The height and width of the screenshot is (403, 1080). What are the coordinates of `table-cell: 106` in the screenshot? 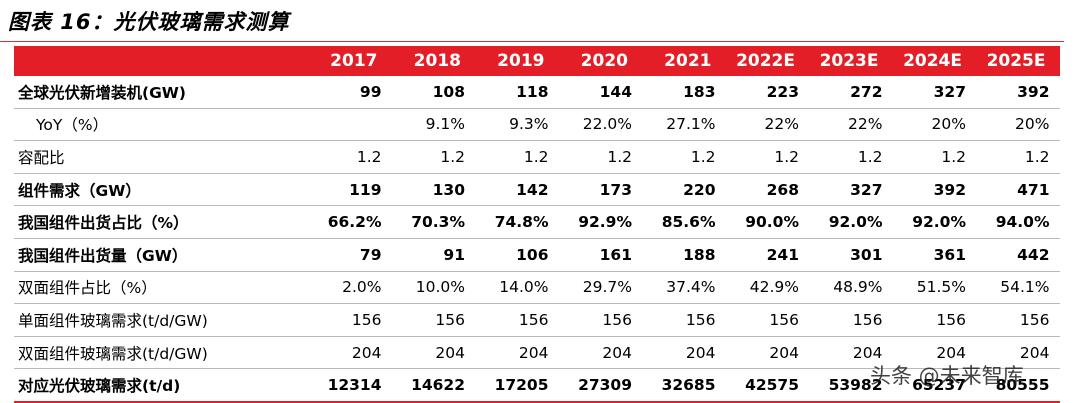 It's located at (517, 255).